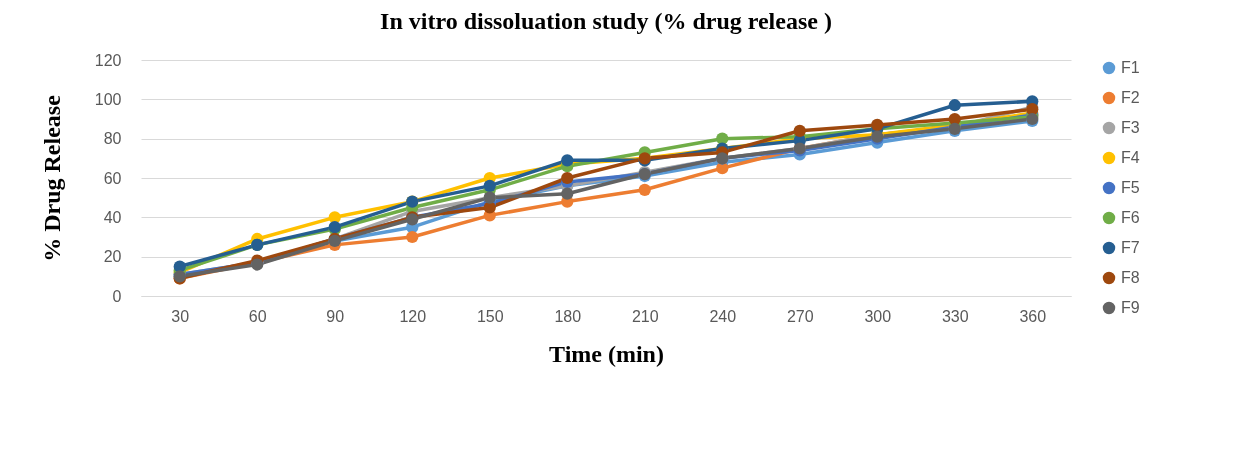  Describe the element at coordinates (955, 316) in the screenshot. I see `x-tick-label: 330` at that location.